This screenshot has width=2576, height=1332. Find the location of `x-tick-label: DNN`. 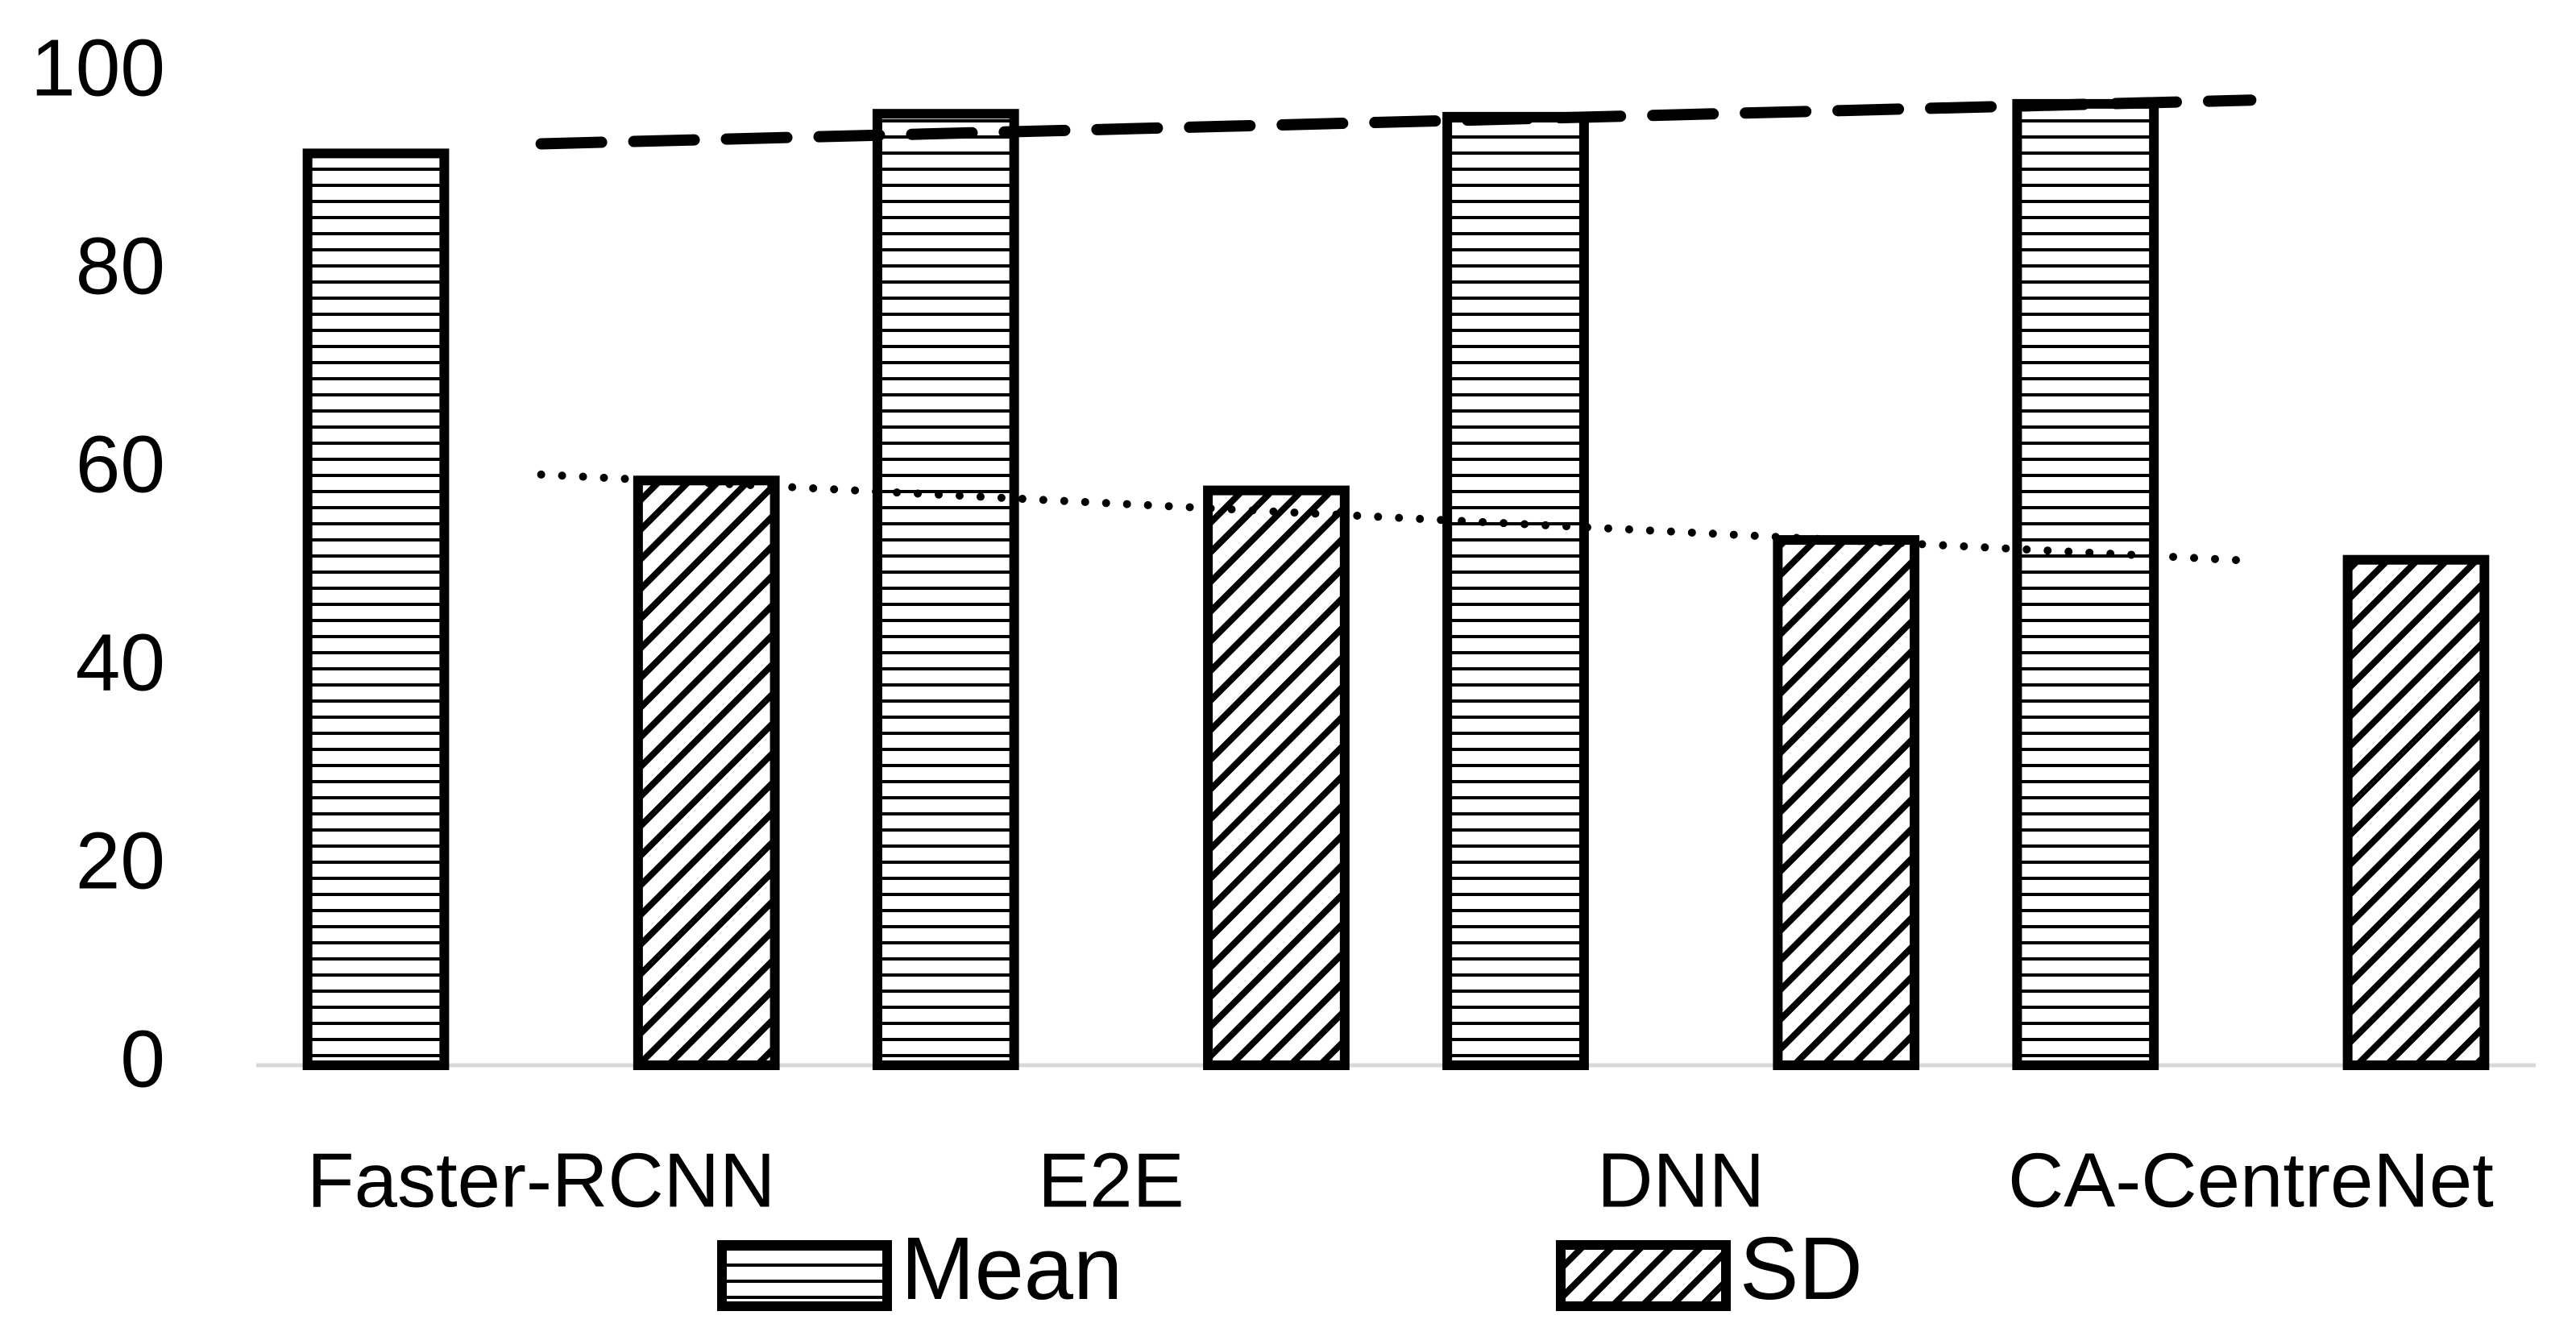

x-tick-label: DNN is located at coordinates (1681, 1180).